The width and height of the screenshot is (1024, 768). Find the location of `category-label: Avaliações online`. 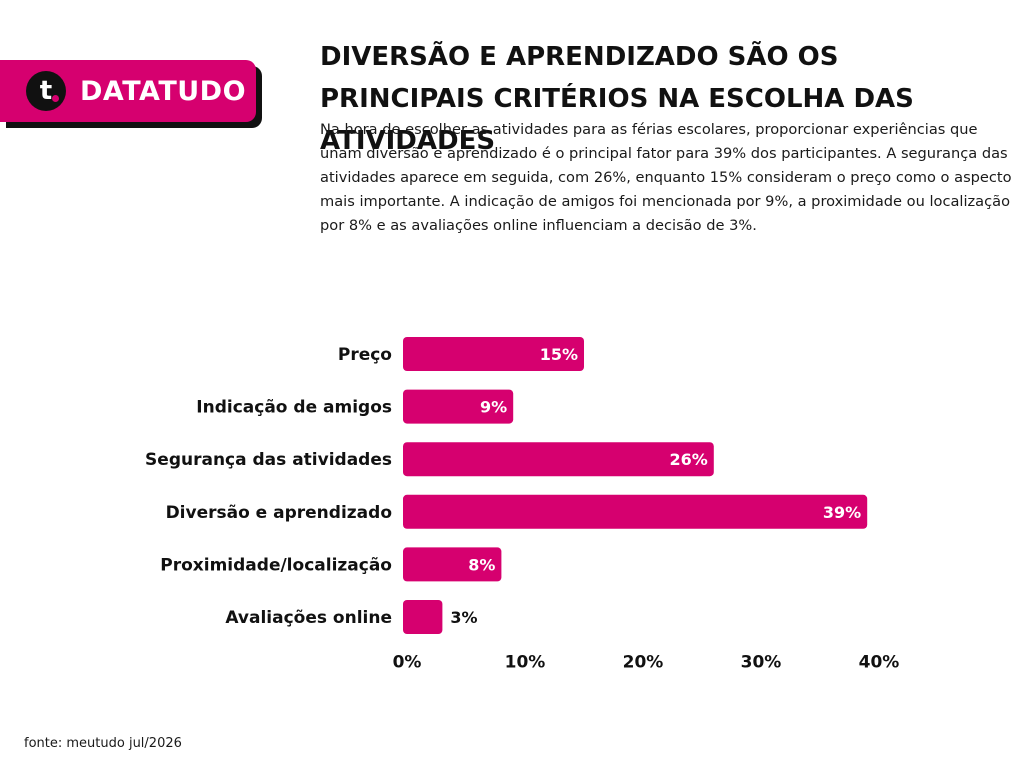

category-label: Avaliações online is located at coordinates (308, 618).